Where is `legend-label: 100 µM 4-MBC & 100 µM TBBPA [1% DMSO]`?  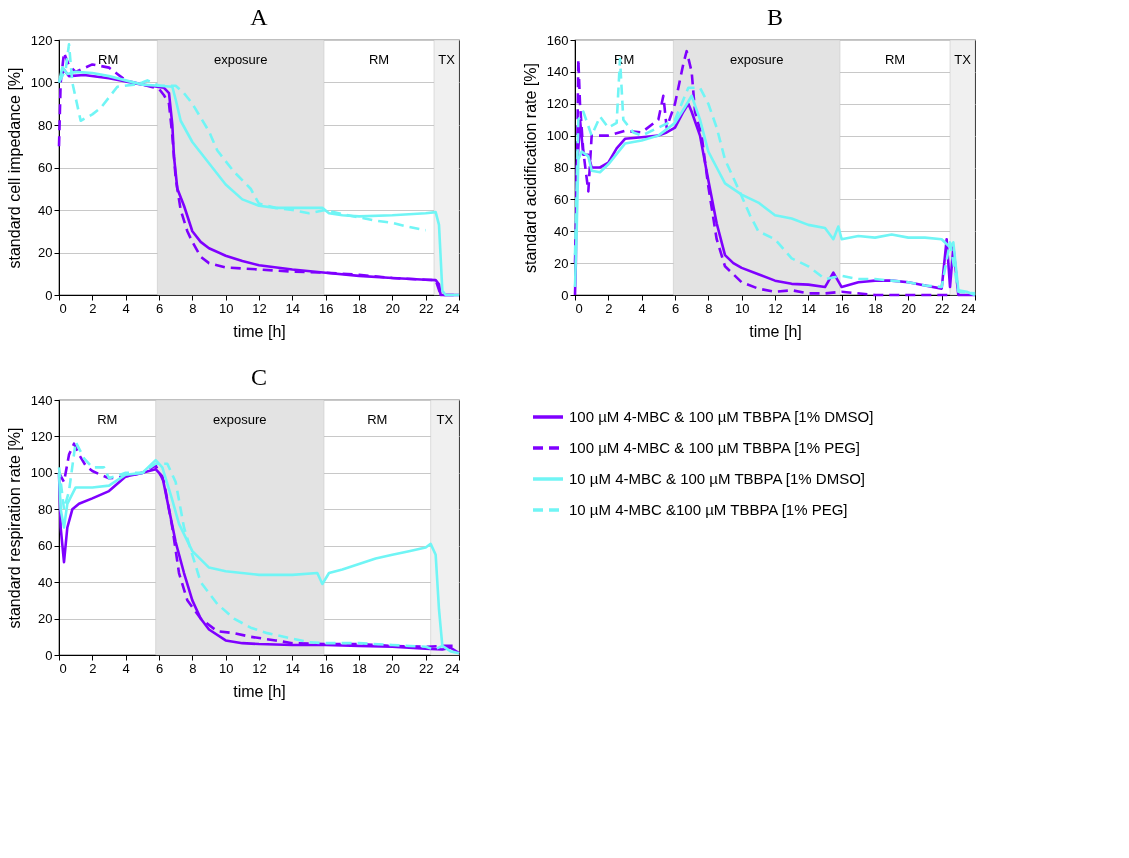
legend-label: 100 µM 4-MBC & 100 µM TBBPA [1% DMSO] is located at coordinates (721, 416).